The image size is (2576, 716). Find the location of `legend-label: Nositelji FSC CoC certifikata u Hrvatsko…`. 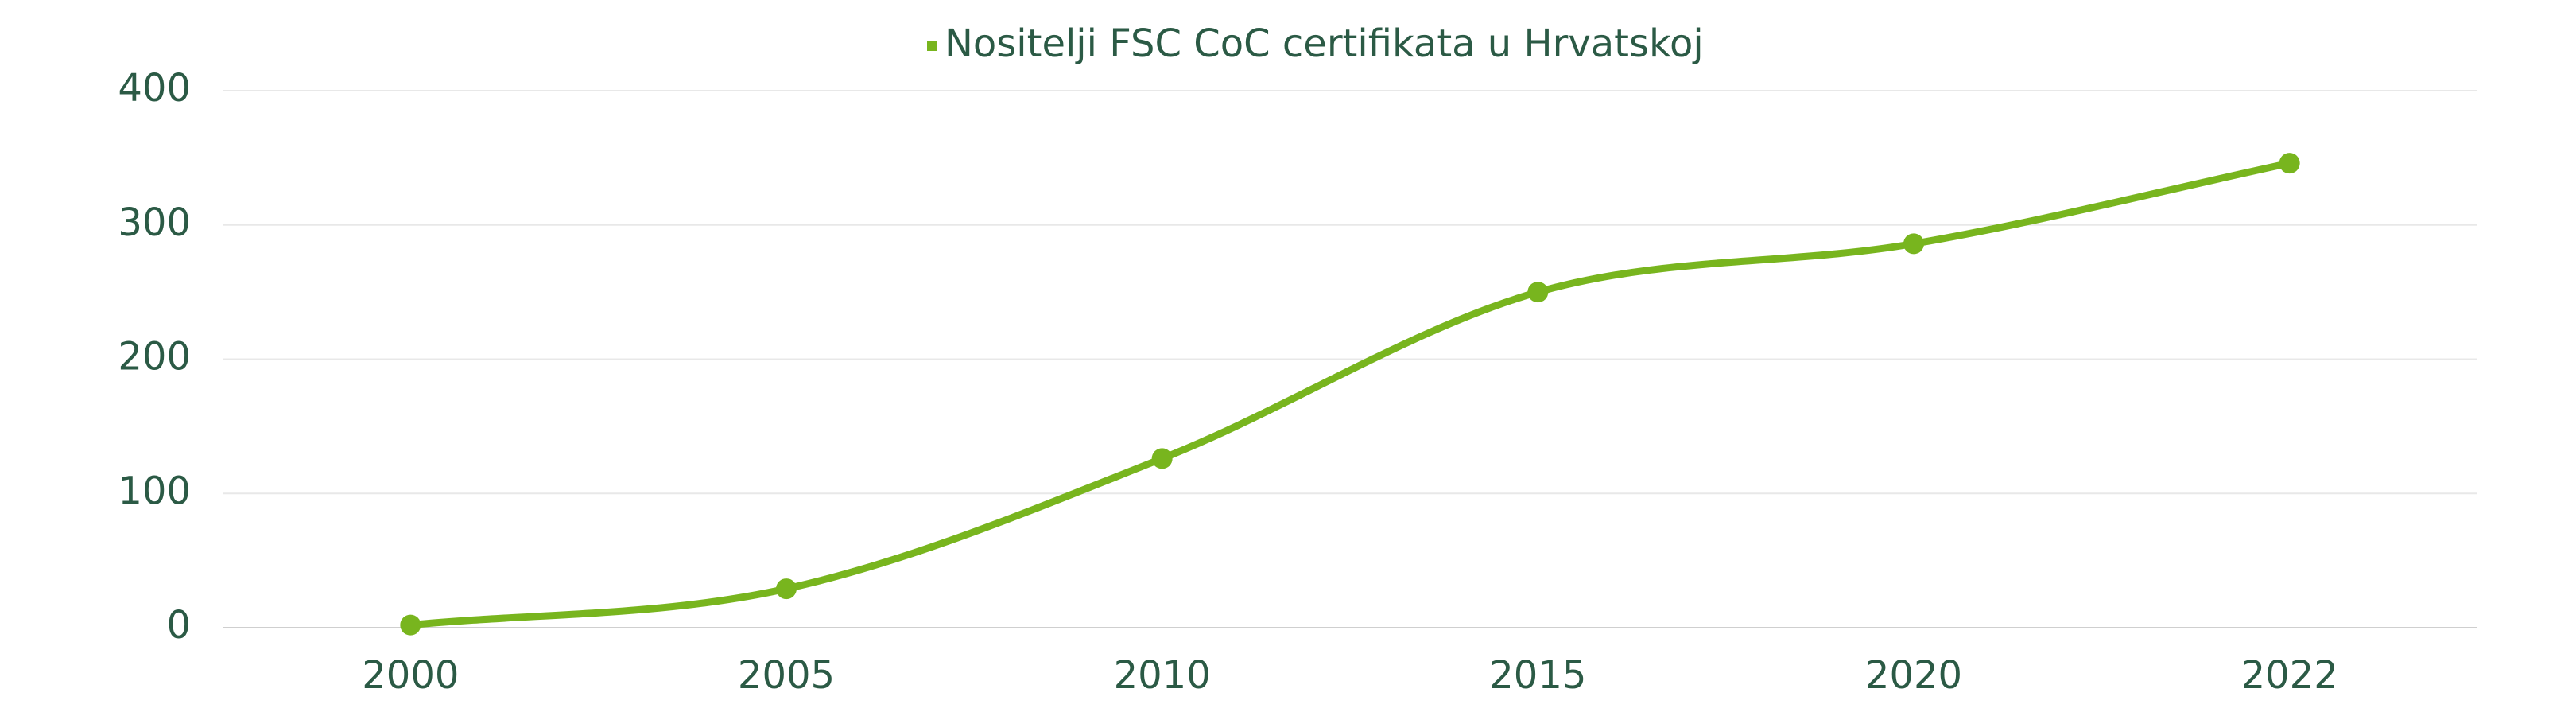

legend-label: Nositelji FSC CoC certifikata u Hrvatsko… is located at coordinates (1325, 43).